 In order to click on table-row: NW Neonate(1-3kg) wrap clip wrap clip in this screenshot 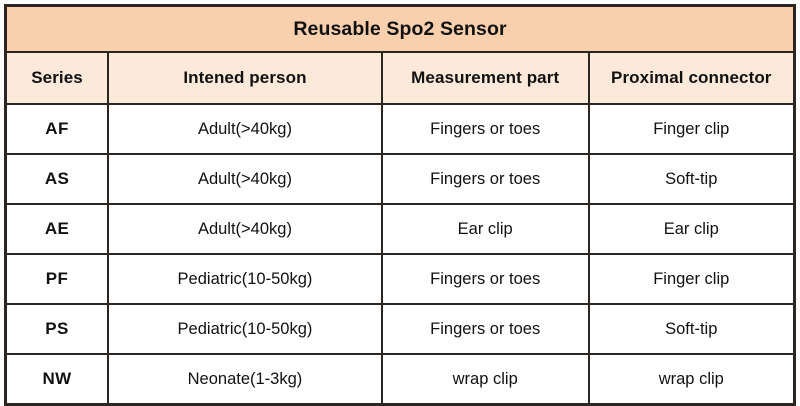, I will do `click(400, 379)`.